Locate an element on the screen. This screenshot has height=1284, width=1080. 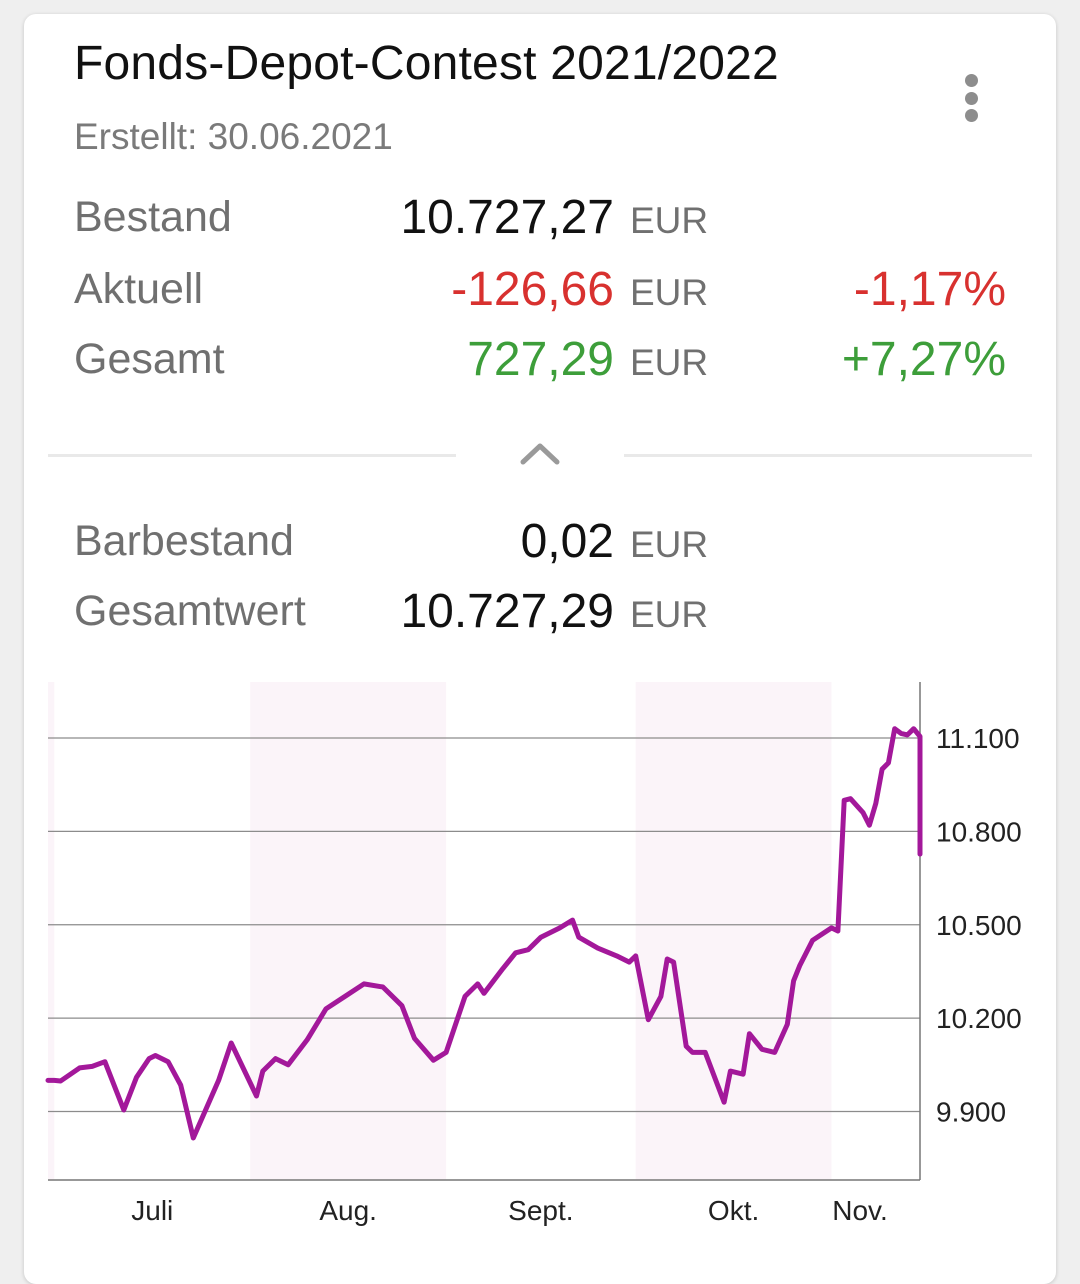
aktuell-label: Aktuell is located at coordinates (139, 289).